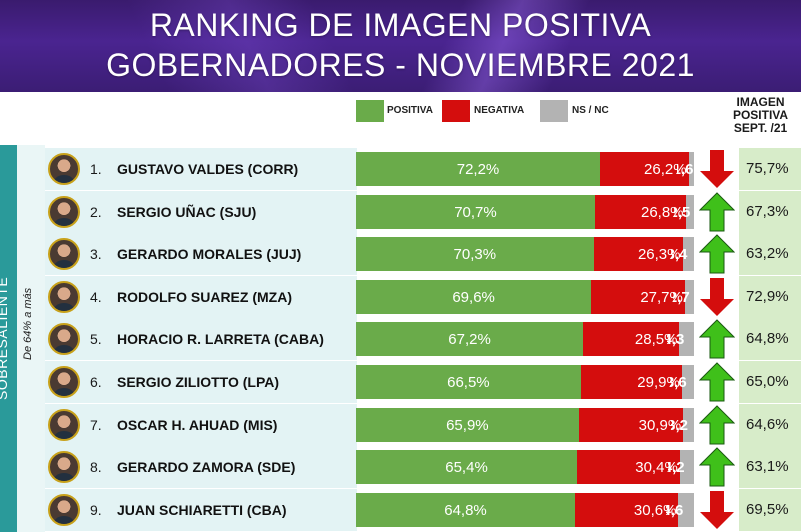 This screenshot has height=532, width=801. I want to click on bar-nsnc: 3,2, so click(682, 424).